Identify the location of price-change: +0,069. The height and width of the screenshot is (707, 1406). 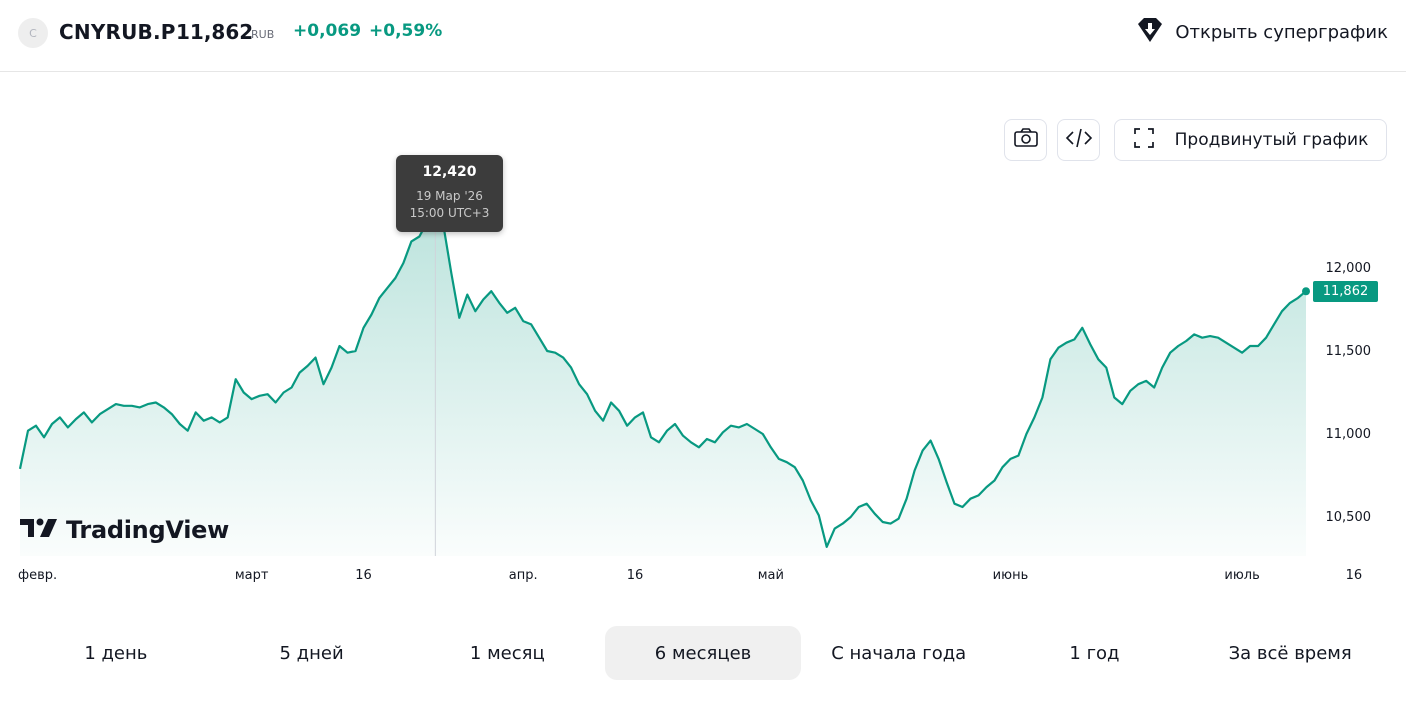
(327, 31).